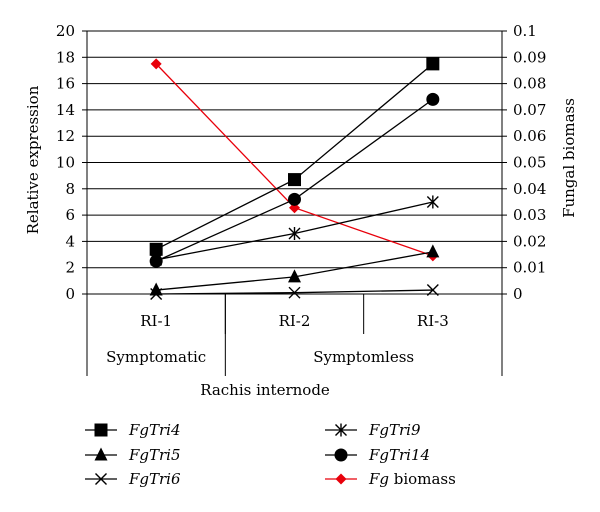 The image size is (600, 512). Describe the element at coordinates (277, 335) in the screenshot. I see `category-table: Symptomatic Symptomless RI-1 RI-2 RI-3` at that location.